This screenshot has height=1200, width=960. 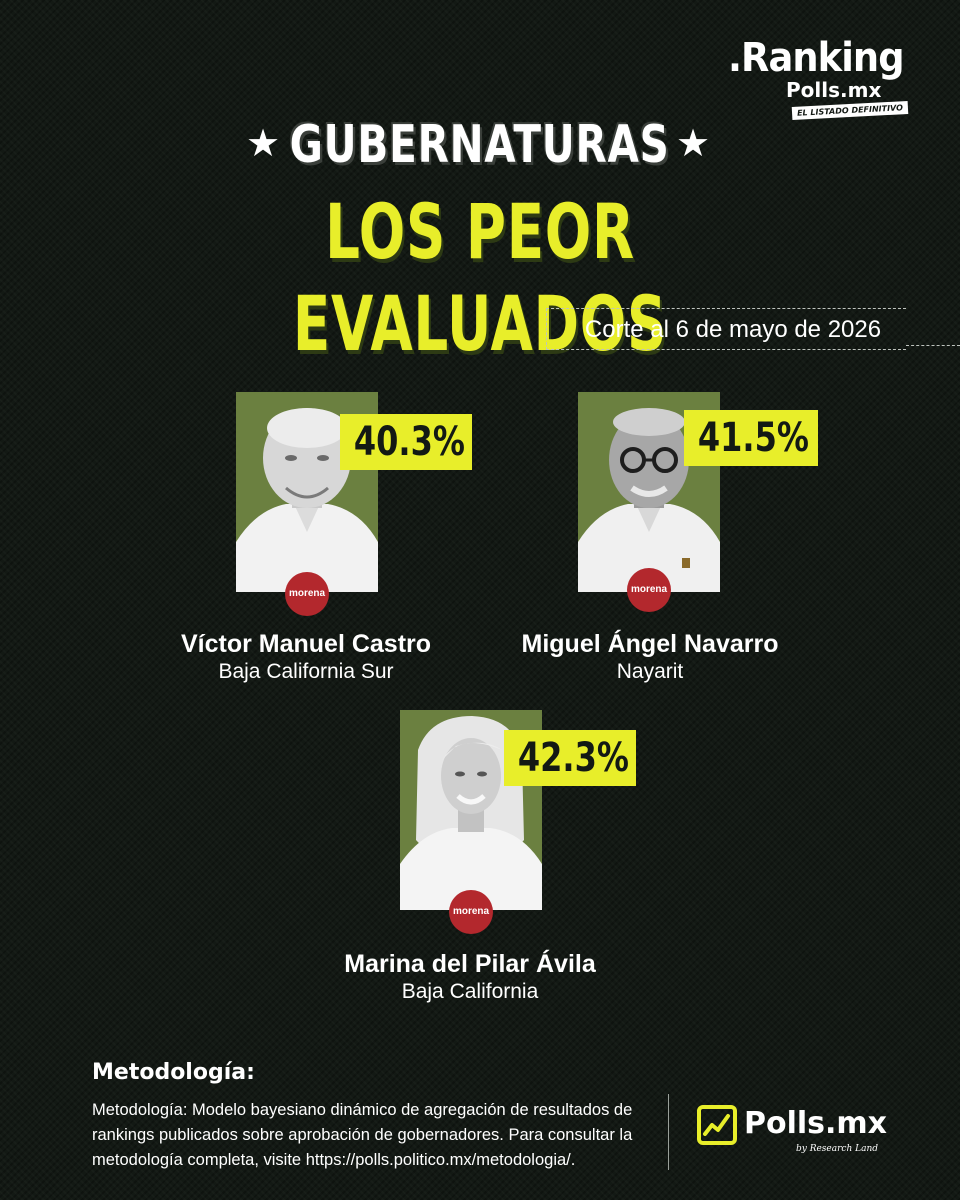 What do you see at coordinates (717, 1125) in the screenshot?
I see `chart-line-icon` at bounding box center [717, 1125].